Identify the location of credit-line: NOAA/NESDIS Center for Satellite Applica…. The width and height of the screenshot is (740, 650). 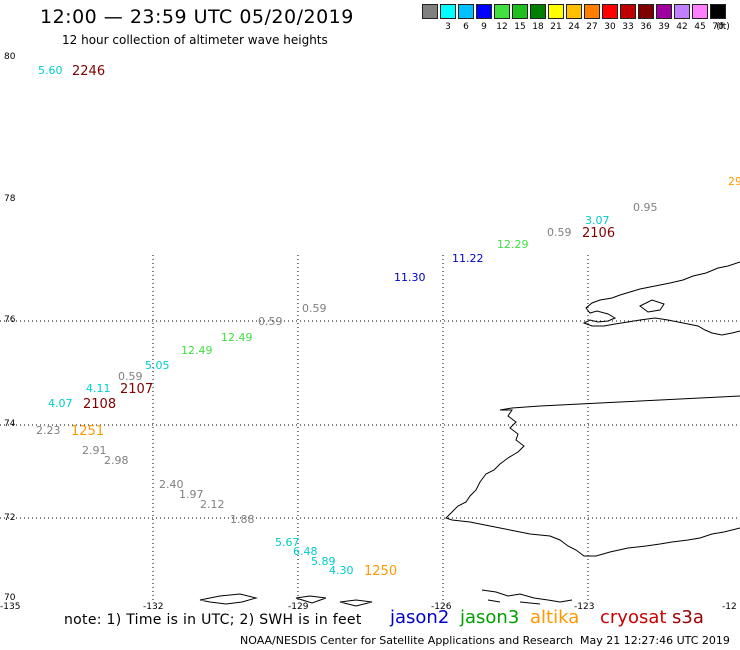
(407, 640).